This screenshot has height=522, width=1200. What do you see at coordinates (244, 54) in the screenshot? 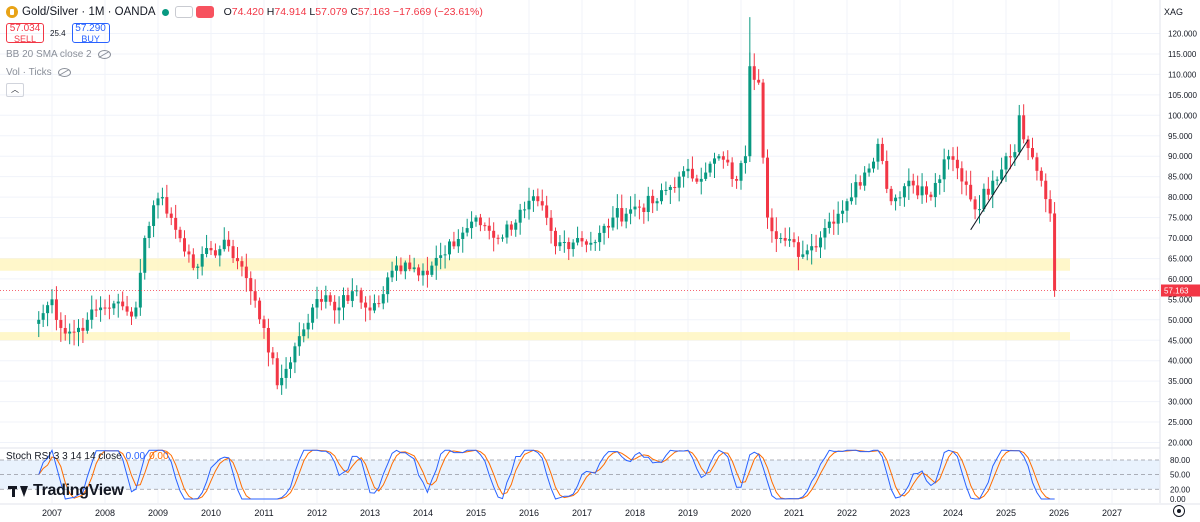
I see `indicator-bb: BB 20 SMA close 2` at bounding box center [244, 54].